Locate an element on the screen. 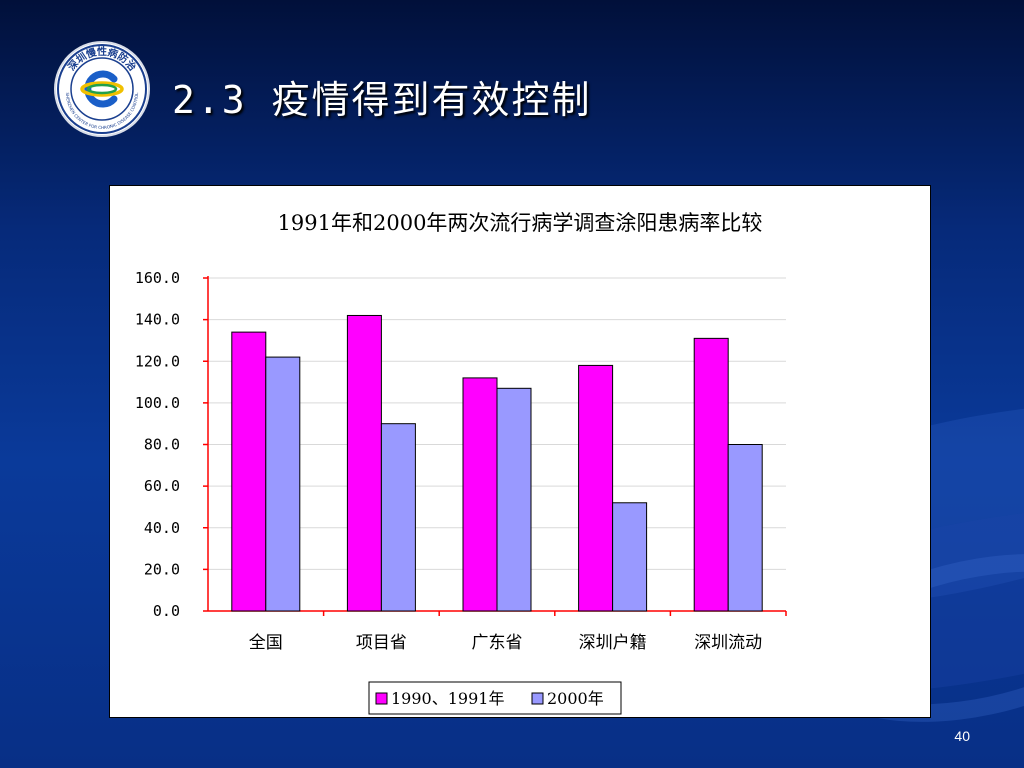  y-tick-label: 0.0 is located at coordinates (166, 611).